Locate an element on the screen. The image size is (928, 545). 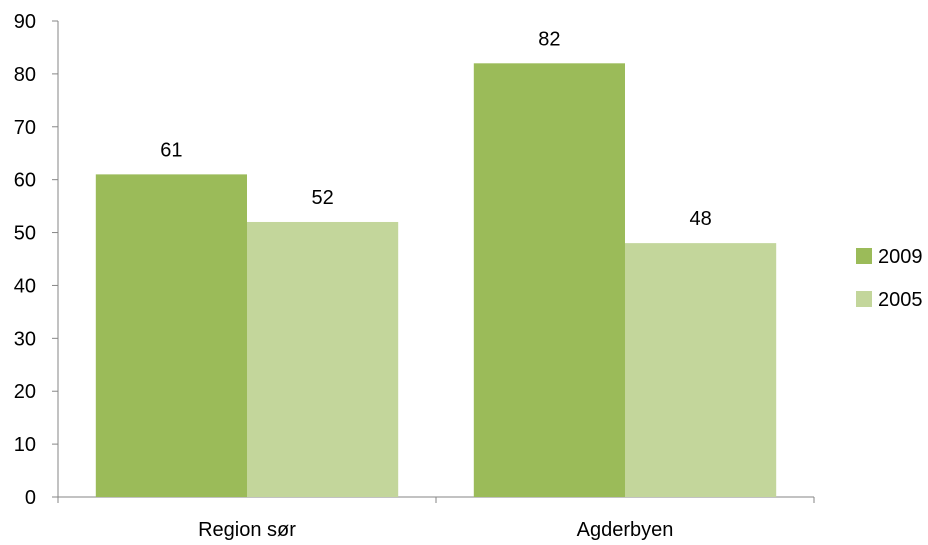
bar-value-label: 52 is located at coordinates (322, 198).